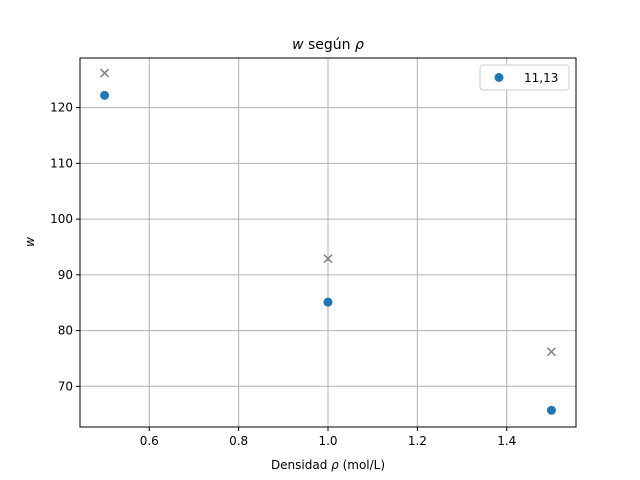 The height and width of the screenshot is (480, 640). Describe the element at coordinates (65, 386) in the screenshot. I see `y-tick-label: 70` at that location.